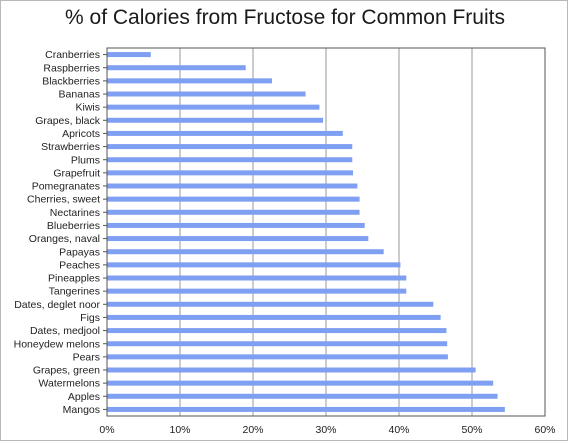 The image size is (570, 443). I want to click on category-label: Apricots, so click(81, 134).